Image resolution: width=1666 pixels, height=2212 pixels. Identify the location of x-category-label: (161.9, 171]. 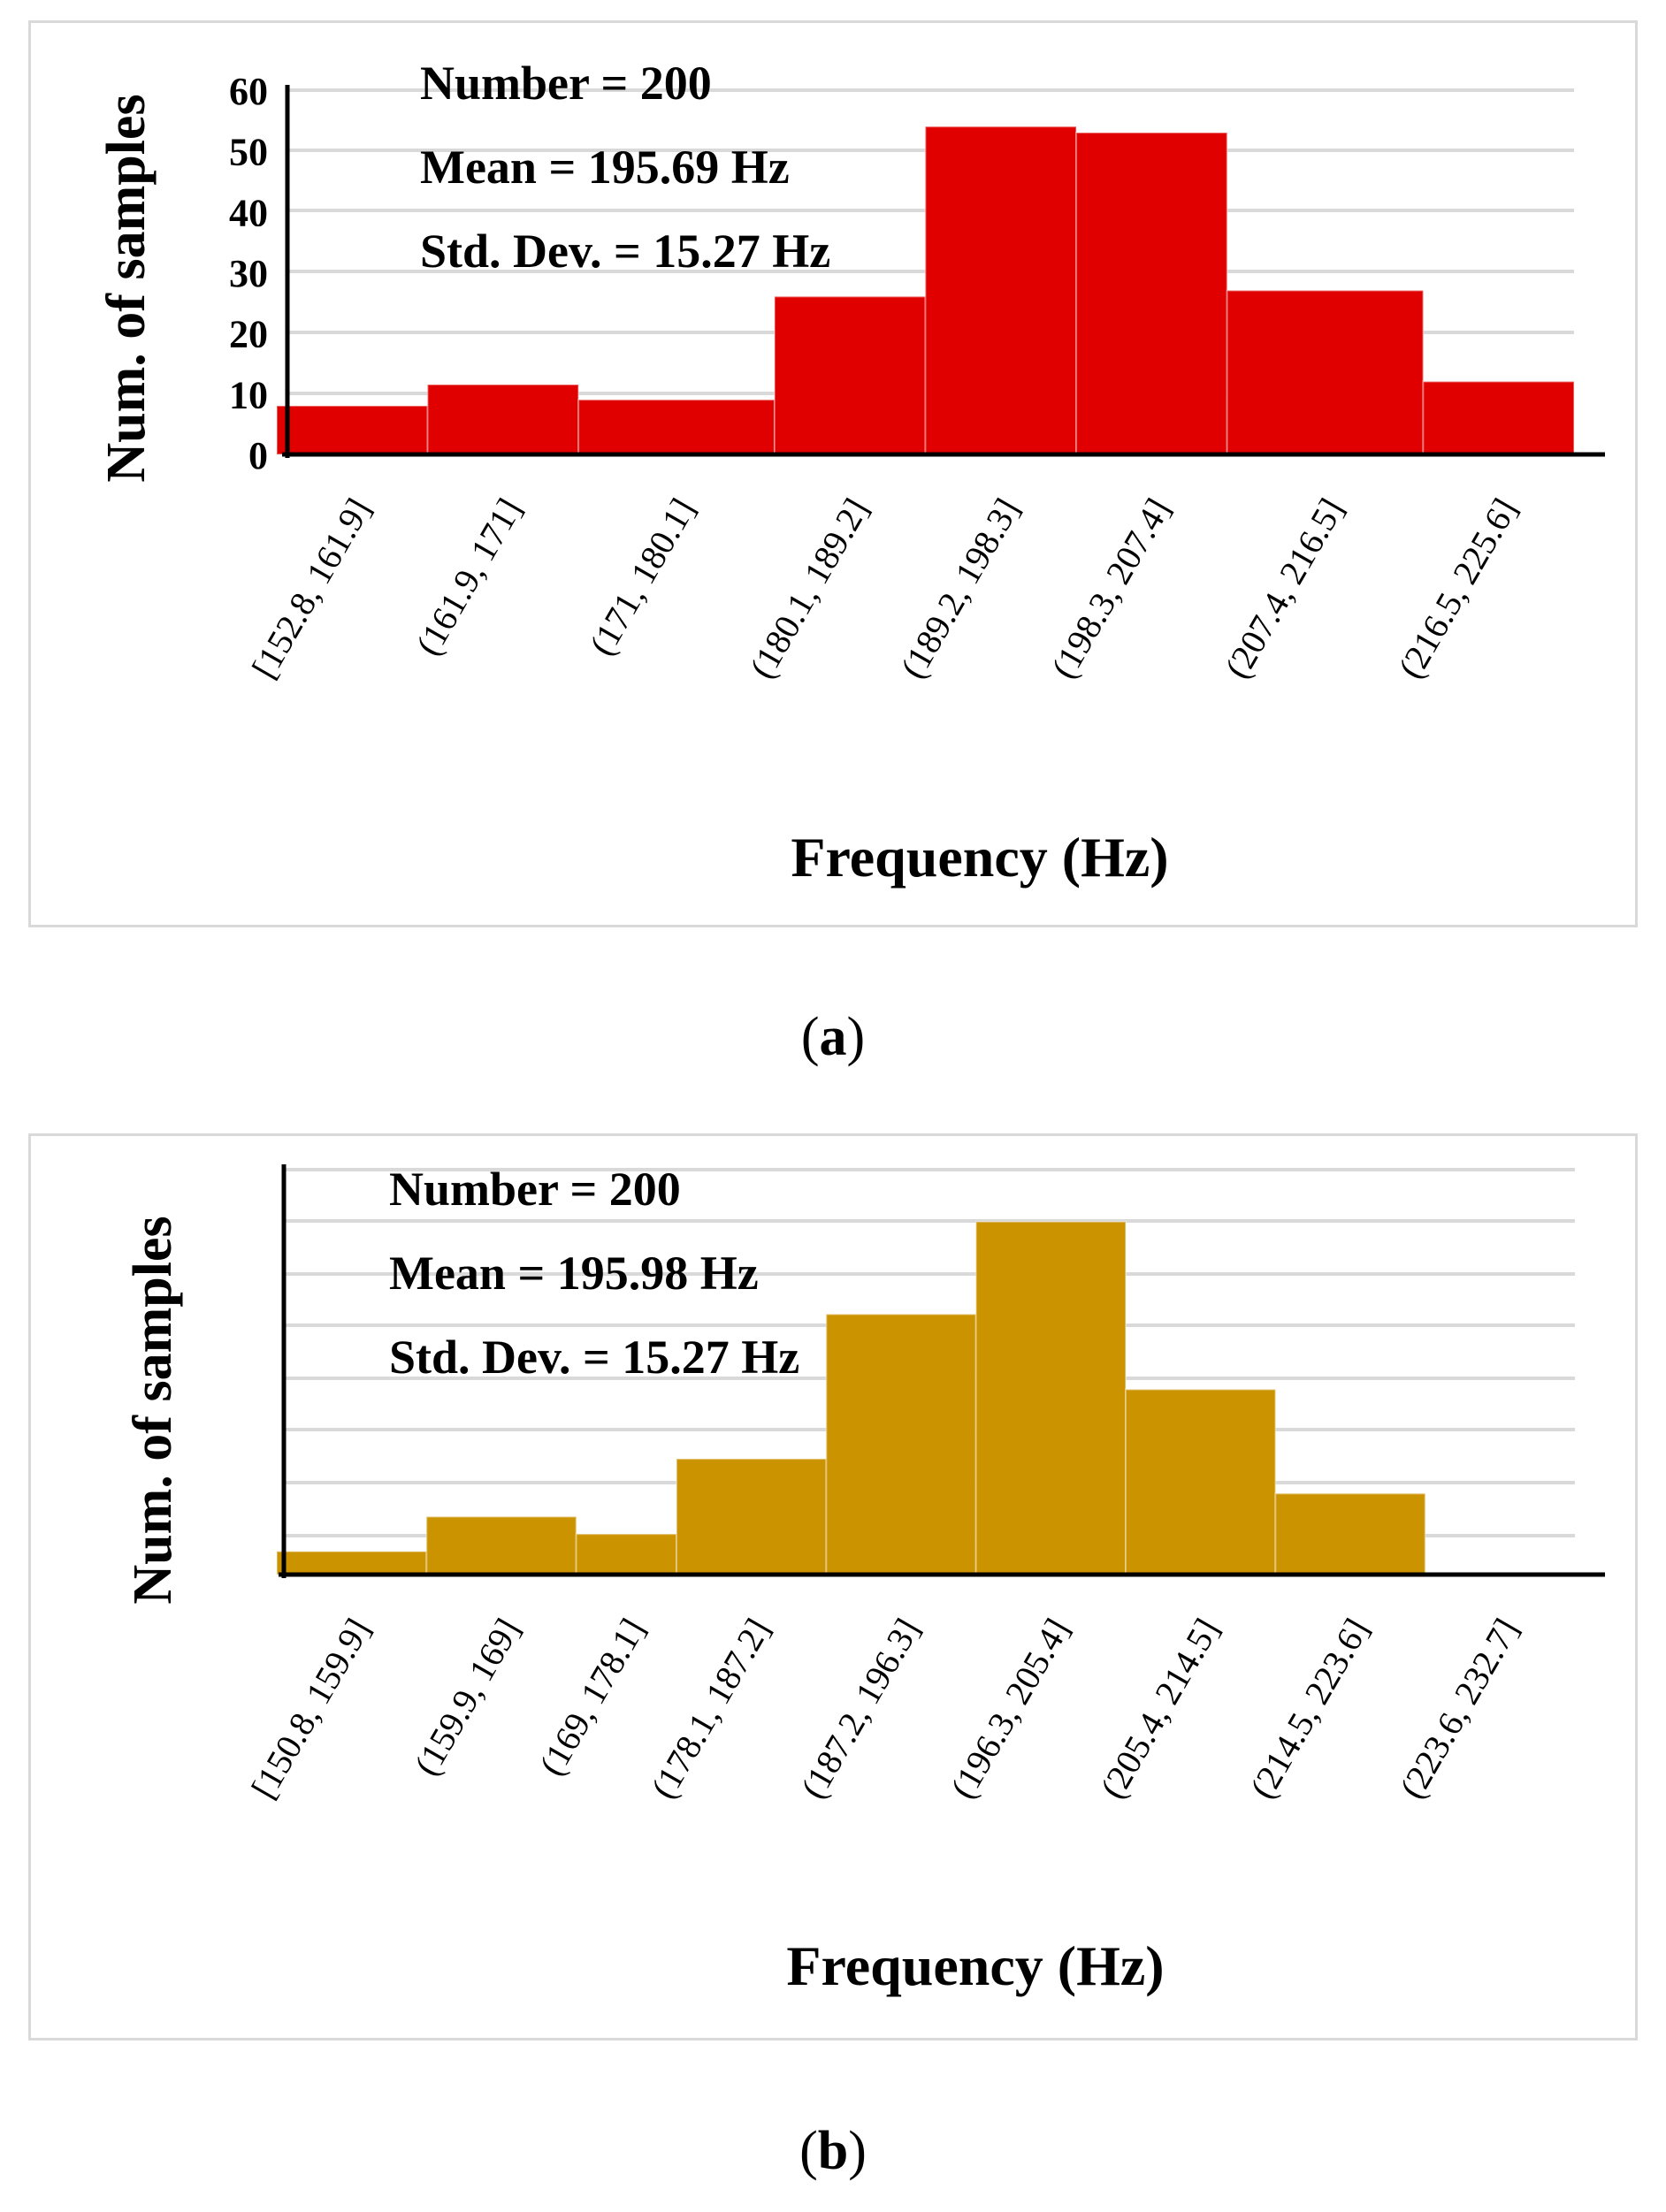
(469, 577).